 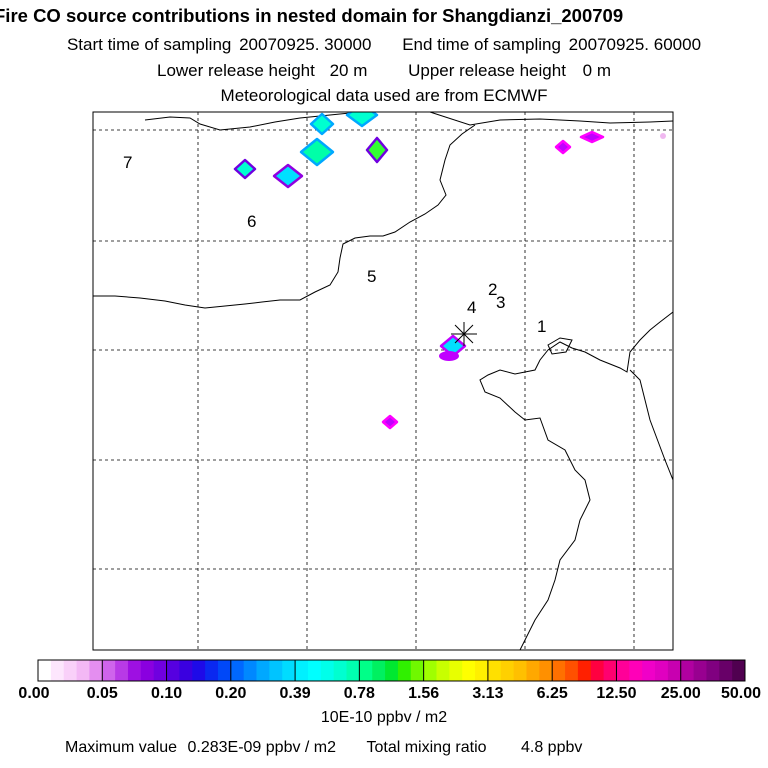 I want to click on colorbar-tick-8: 6.25, so click(x=552, y=693).